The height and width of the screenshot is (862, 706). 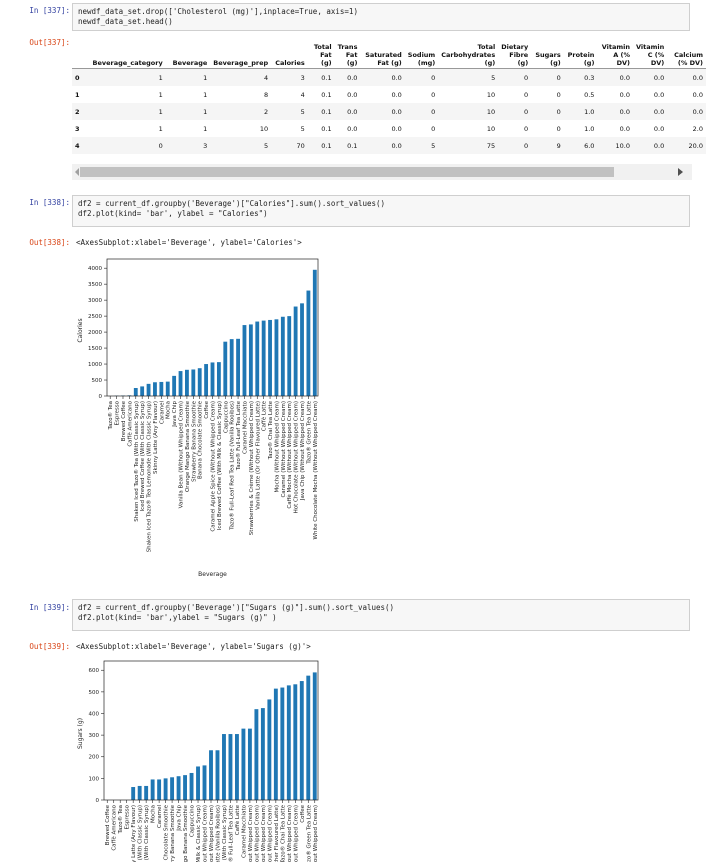 I want to click on y-tick-label: 400, so click(x=94, y=714).